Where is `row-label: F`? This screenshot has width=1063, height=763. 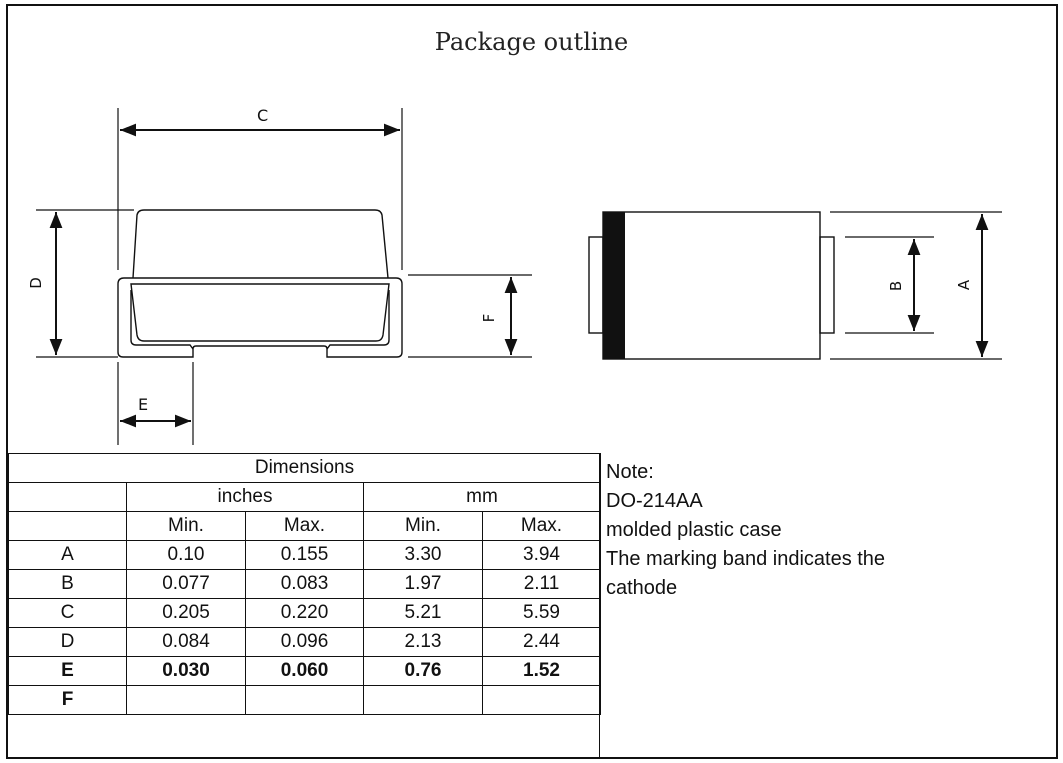
row-label: F is located at coordinates (67, 700).